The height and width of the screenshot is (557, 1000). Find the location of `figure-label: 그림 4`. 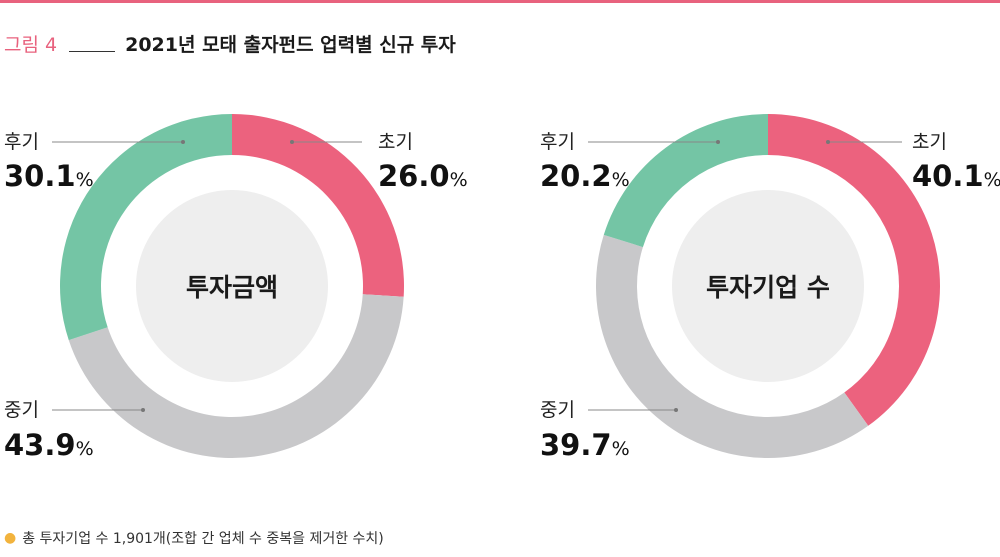

figure-label: 그림 4 is located at coordinates (31, 44).